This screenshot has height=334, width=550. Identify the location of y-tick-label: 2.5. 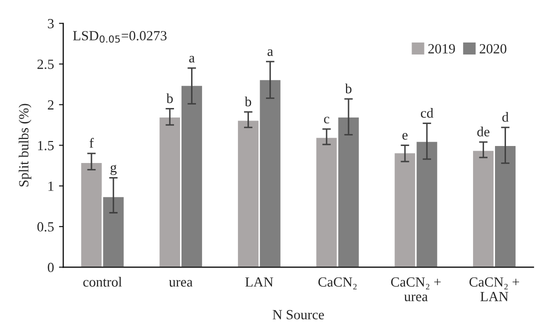
(45, 65).